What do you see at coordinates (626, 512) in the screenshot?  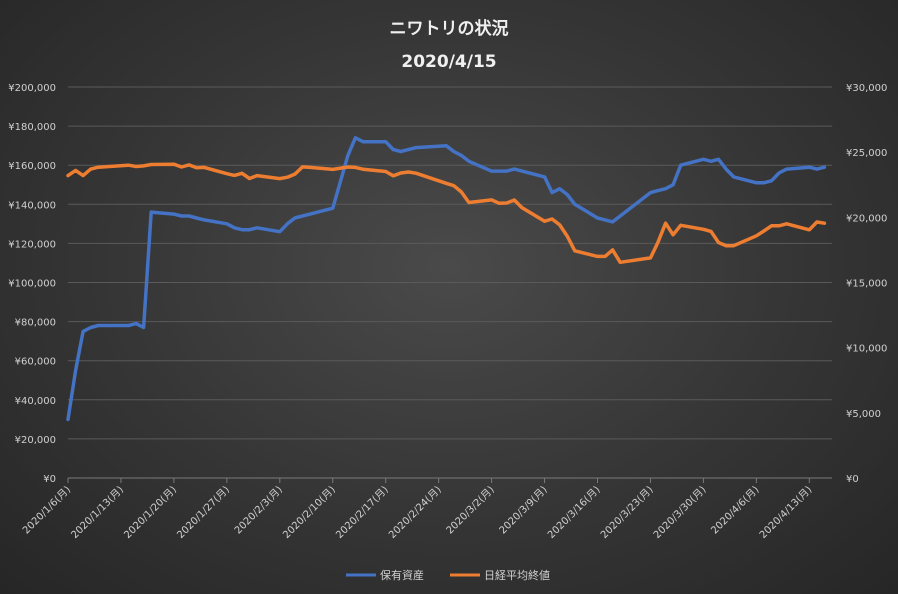 I see `x-tick-label: 2020/3/23(月)` at bounding box center [626, 512].